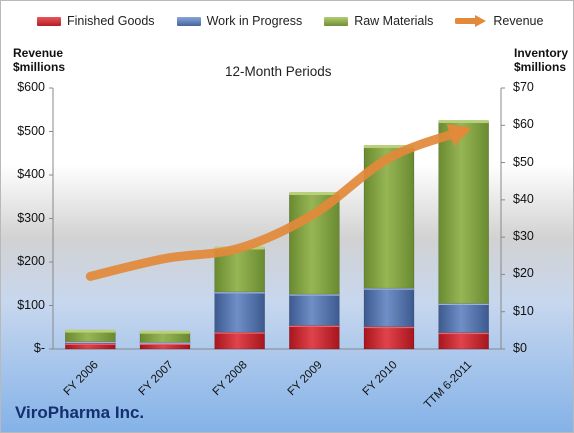  I want to click on legend-item-revenue: Revenue, so click(499, 21).